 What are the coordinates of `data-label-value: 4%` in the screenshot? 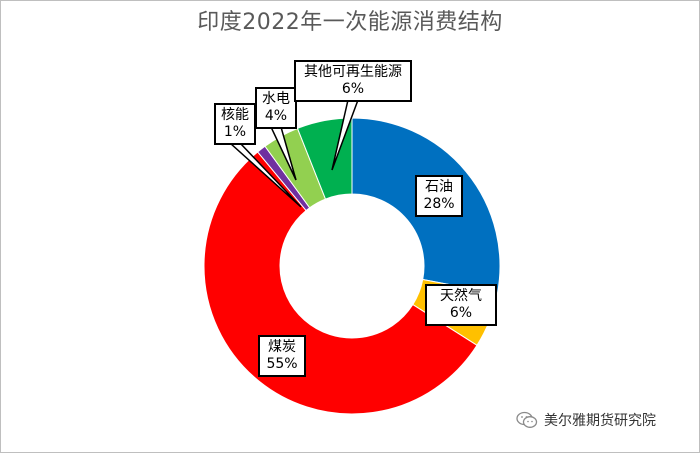 It's located at (276, 116).